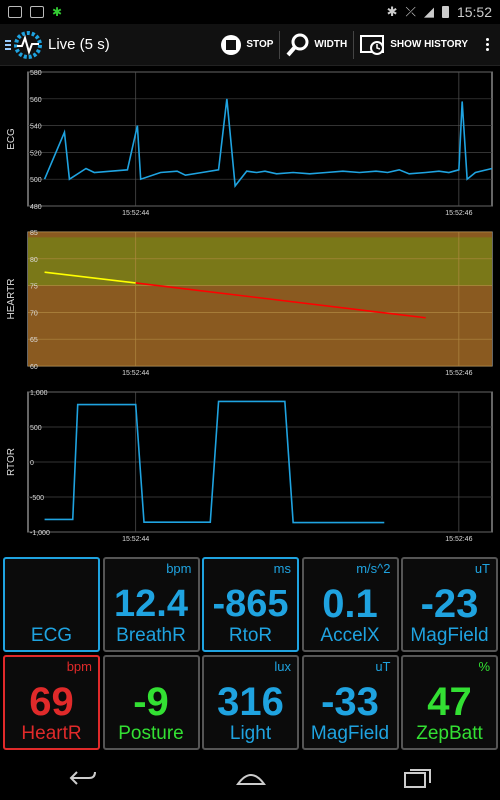  Describe the element at coordinates (34, 340) in the screenshot. I see `heartr-y-tick: 65` at that location.